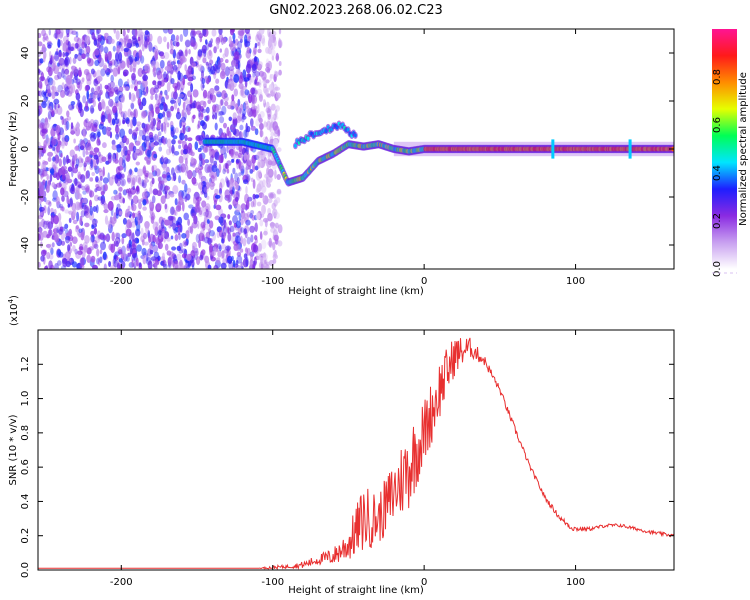 This screenshot has height=600, width=750. I want to click on y-tick-label: 1.0, so click(25, 399).